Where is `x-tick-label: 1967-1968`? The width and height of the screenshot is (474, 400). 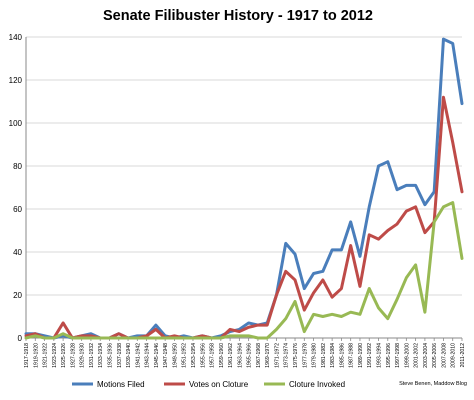 x-tick-label: 1967-1968 is located at coordinates (259, 355).